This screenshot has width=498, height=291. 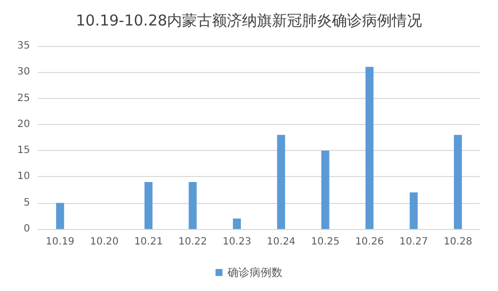 I want to click on legend-label: 确诊病例数, so click(x=254, y=272).